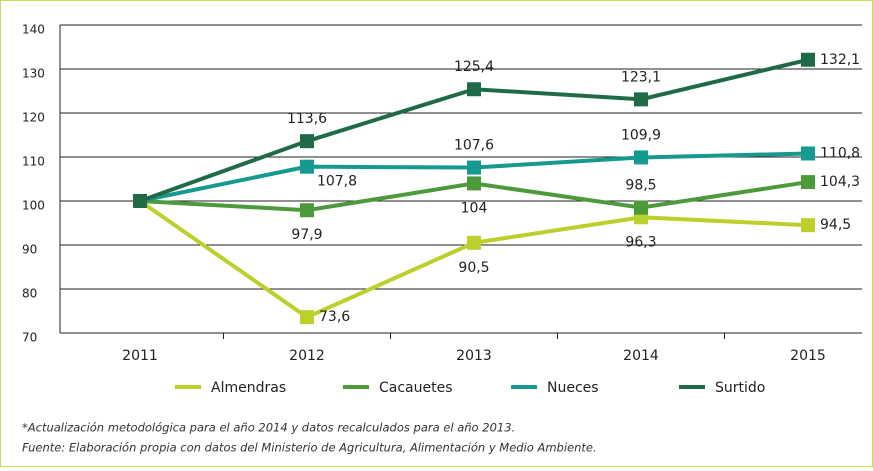 The width and height of the screenshot is (873, 471). What do you see at coordinates (337, 182) in the screenshot?
I see `data-label: 107,8` at bounding box center [337, 182].